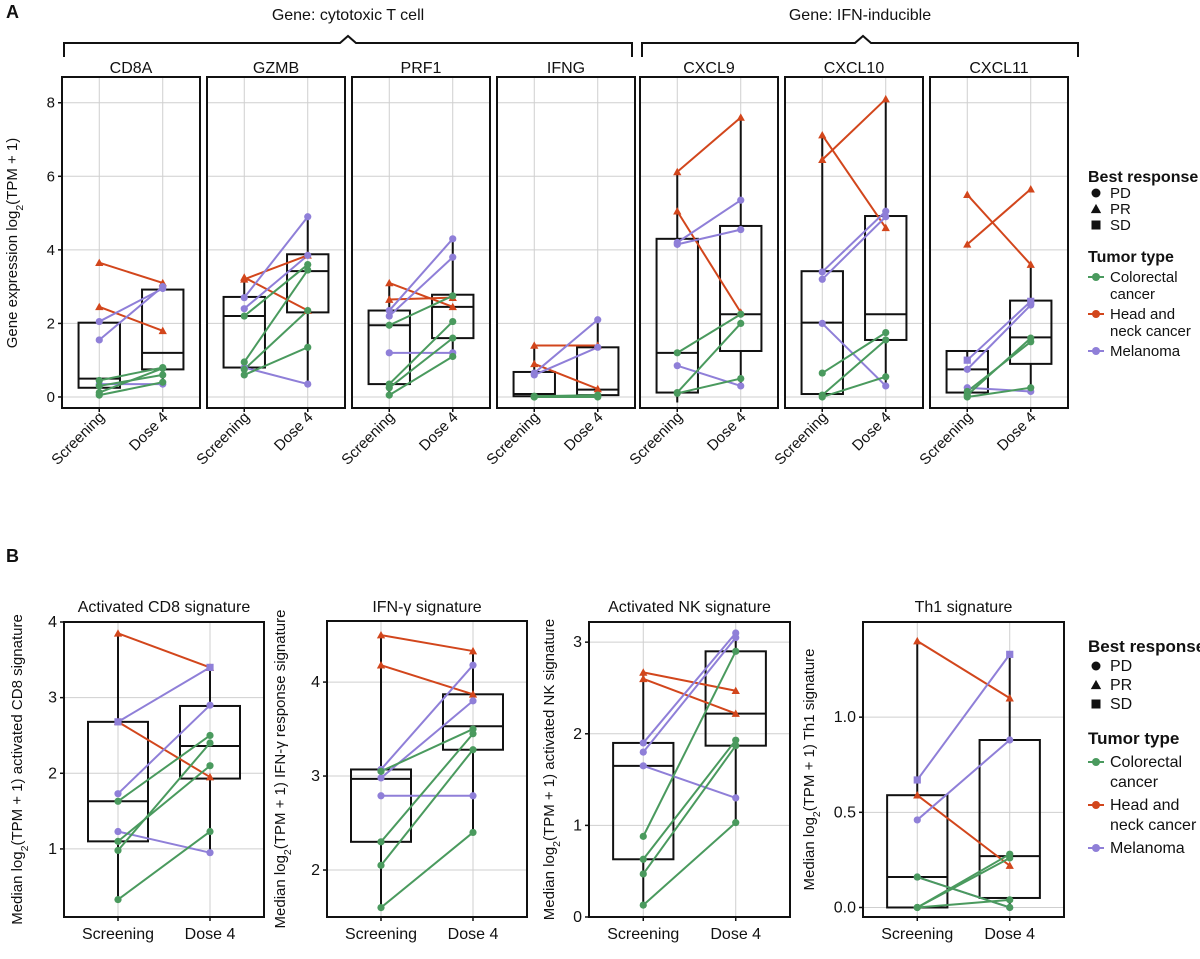  What do you see at coordinates (52, 773) in the screenshot?
I see `y-tick-label: 2` at bounding box center [52, 773].